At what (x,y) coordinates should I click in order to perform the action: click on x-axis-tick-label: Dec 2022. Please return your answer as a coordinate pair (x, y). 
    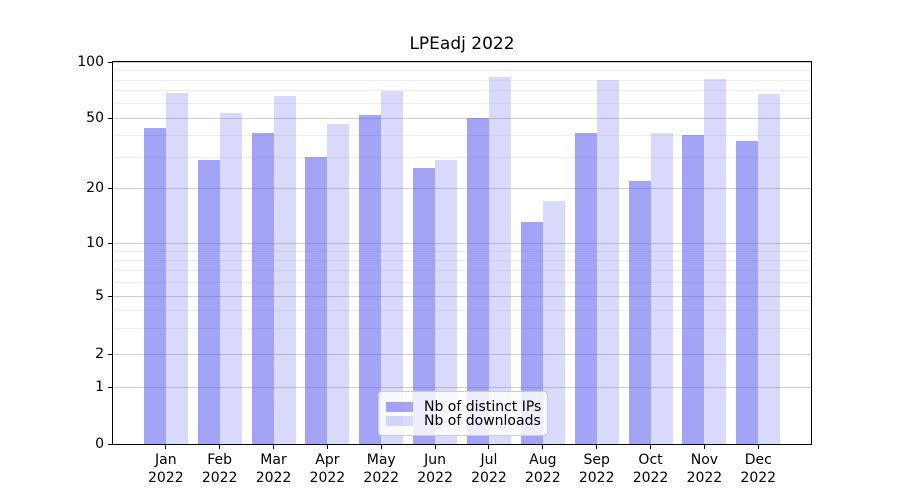
    Looking at the image, I should click on (758, 469).